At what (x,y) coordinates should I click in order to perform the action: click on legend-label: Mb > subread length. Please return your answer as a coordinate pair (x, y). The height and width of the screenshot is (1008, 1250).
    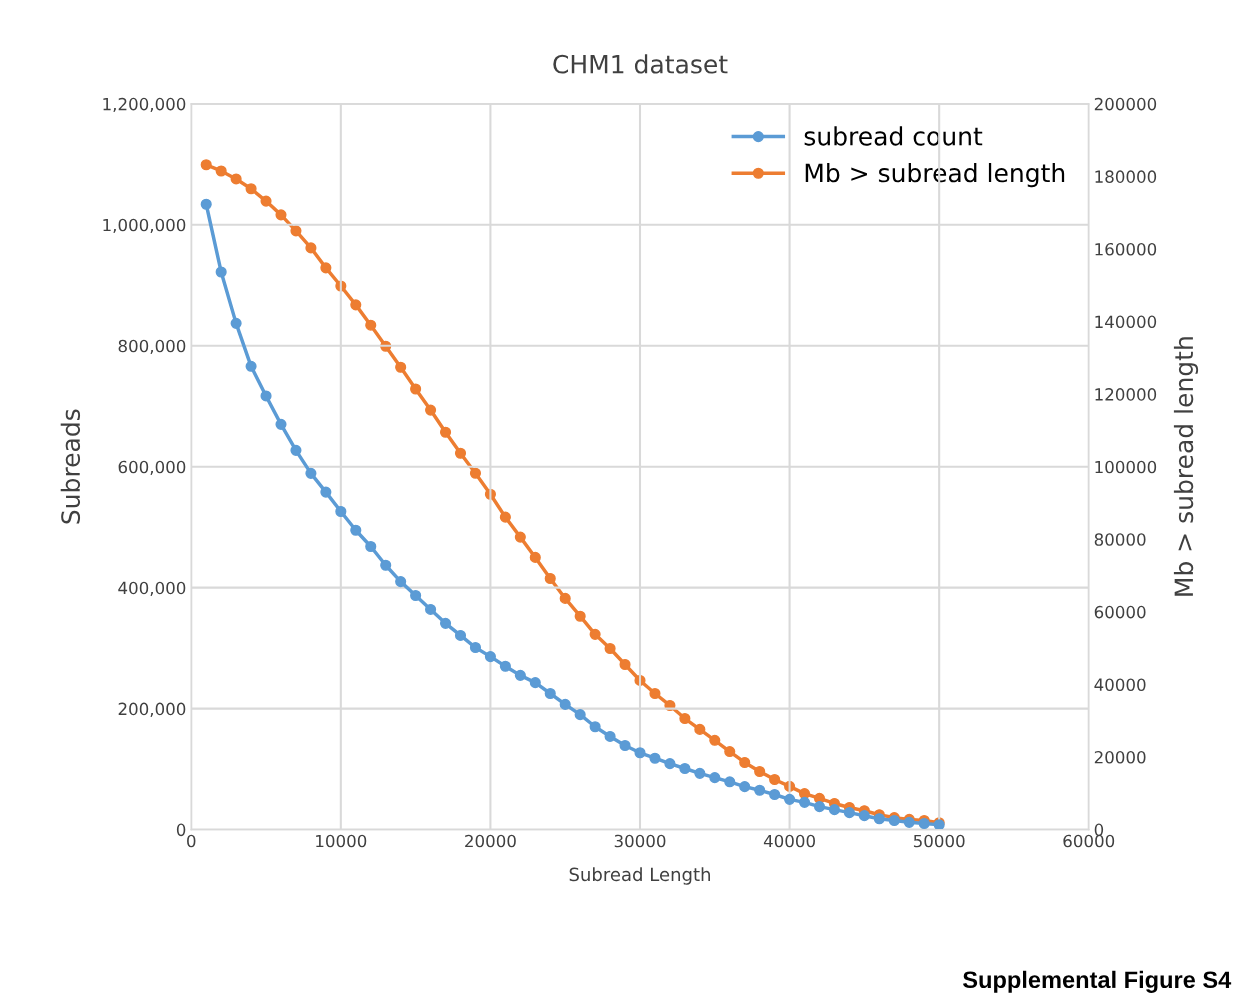
    Looking at the image, I should click on (935, 175).